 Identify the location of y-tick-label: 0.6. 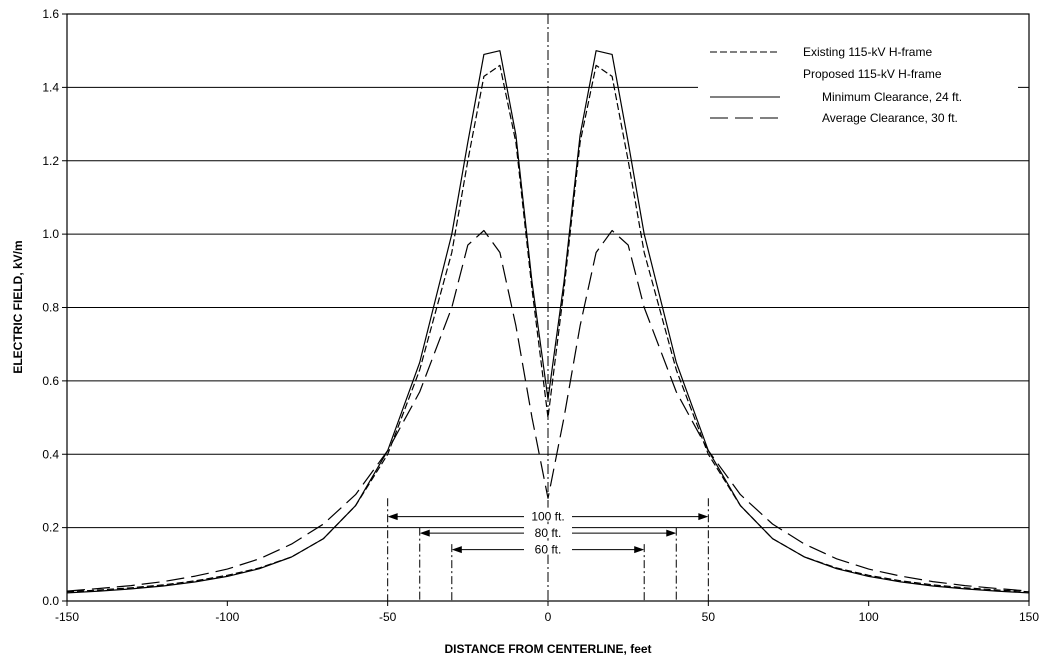
(50, 381).